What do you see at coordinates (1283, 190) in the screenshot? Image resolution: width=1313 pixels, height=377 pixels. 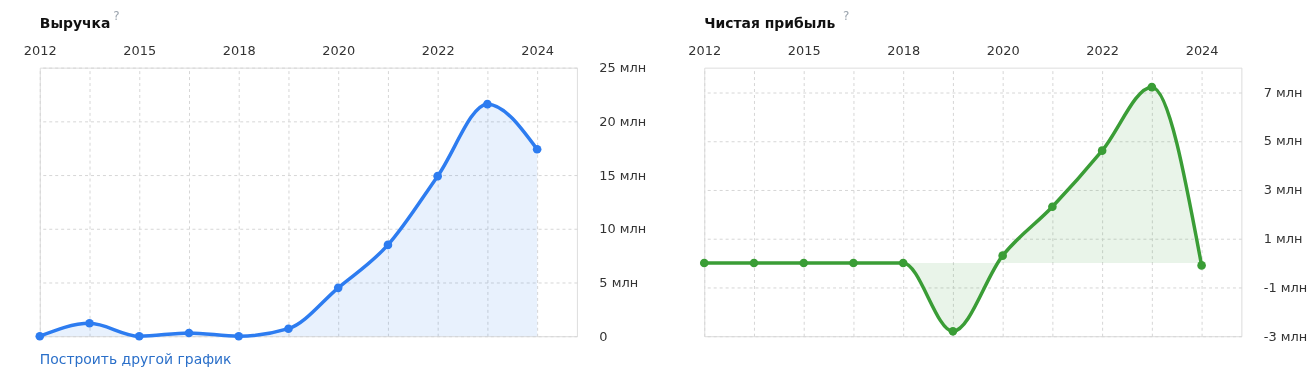 I see `y-tick-label: 3 млн` at bounding box center [1283, 190].